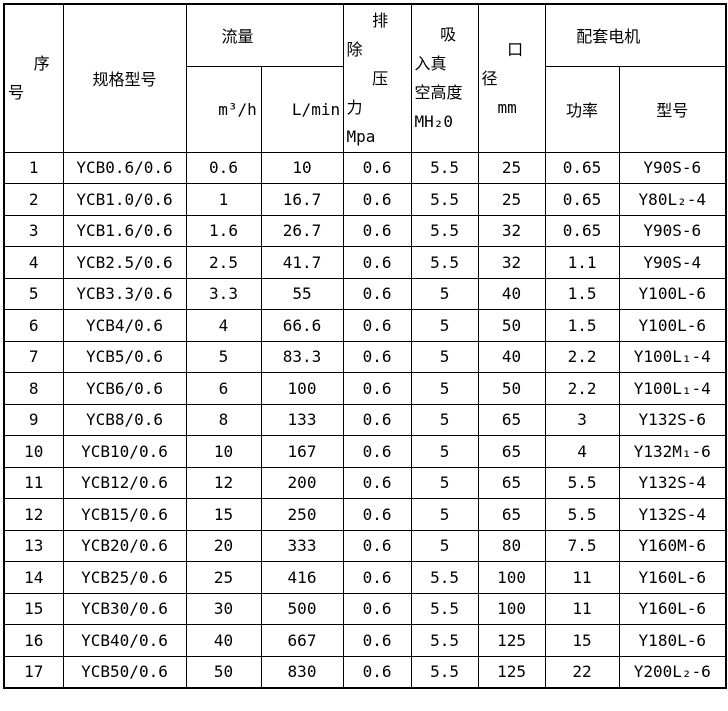  I want to click on cell-motor-model: Y100L₁-4, so click(672, 356).